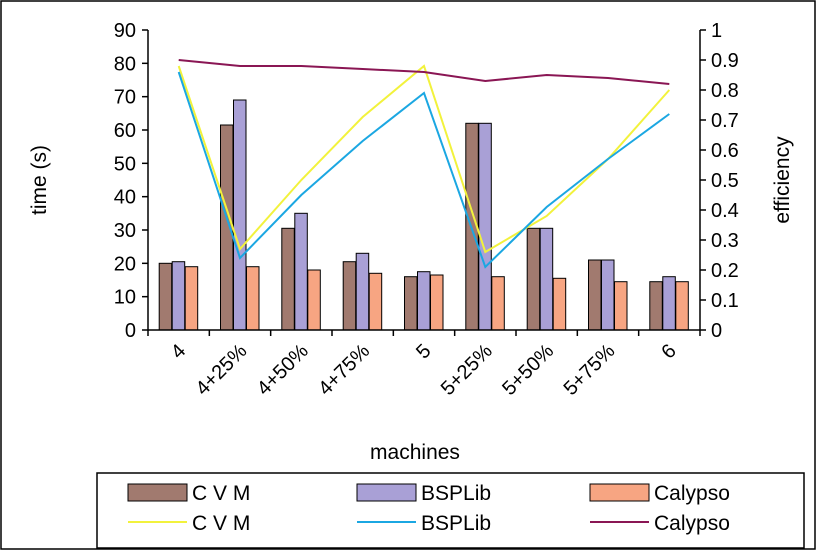 The image size is (816, 555). I want to click on y-axis-title: time (s), so click(39, 180).